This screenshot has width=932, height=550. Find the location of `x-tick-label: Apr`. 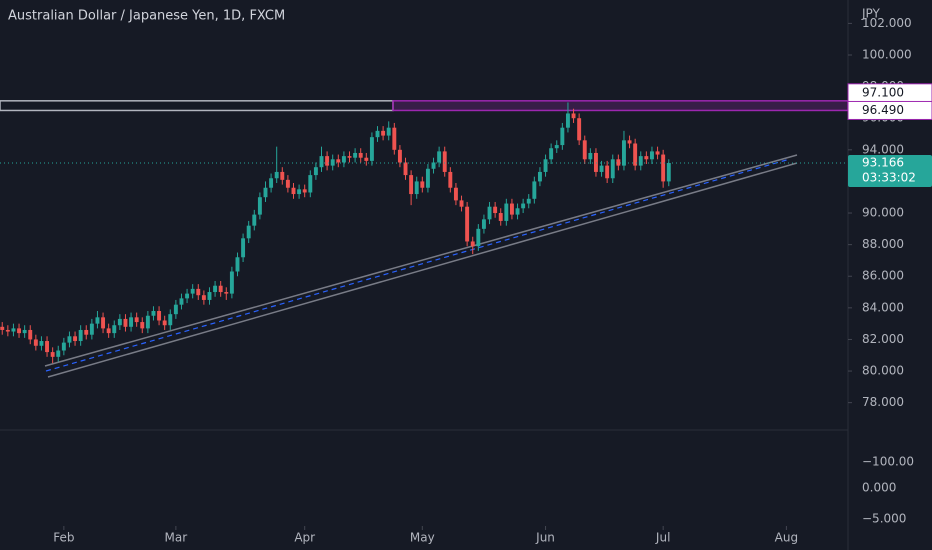

x-tick-label: Apr is located at coordinates (304, 538).